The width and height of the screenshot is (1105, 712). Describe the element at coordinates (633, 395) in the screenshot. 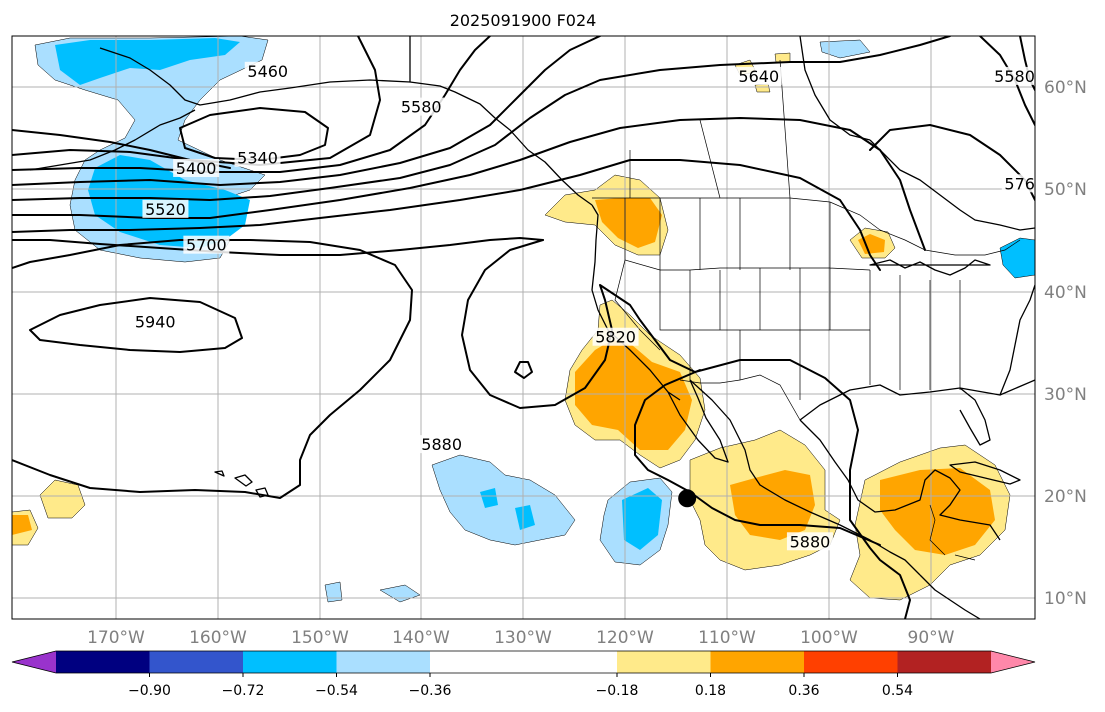

I see `pos-anomaly-southwest-core` at that location.